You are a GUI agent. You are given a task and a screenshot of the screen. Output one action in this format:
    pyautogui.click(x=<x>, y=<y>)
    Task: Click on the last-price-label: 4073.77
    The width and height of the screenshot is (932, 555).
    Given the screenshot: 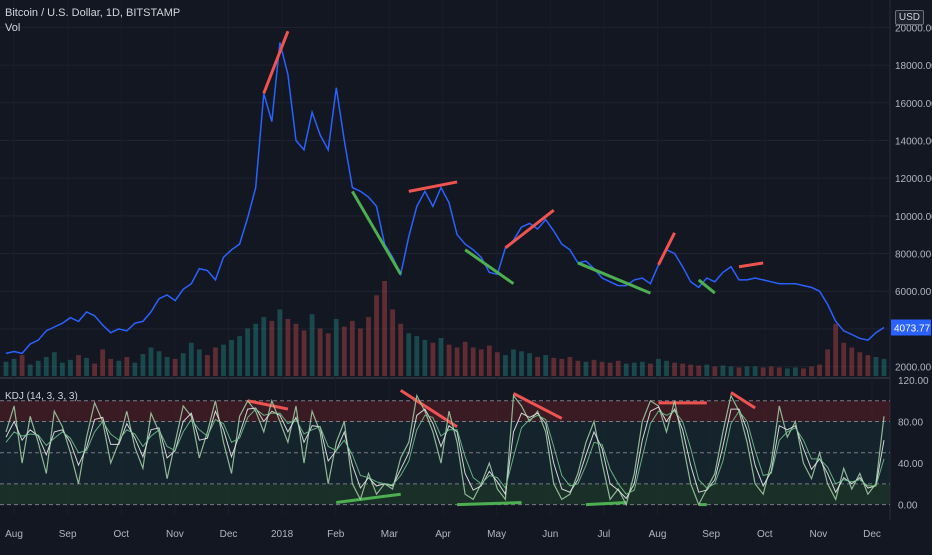 What is the action you would take?
    pyautogui.click(x=912, y=329)
    